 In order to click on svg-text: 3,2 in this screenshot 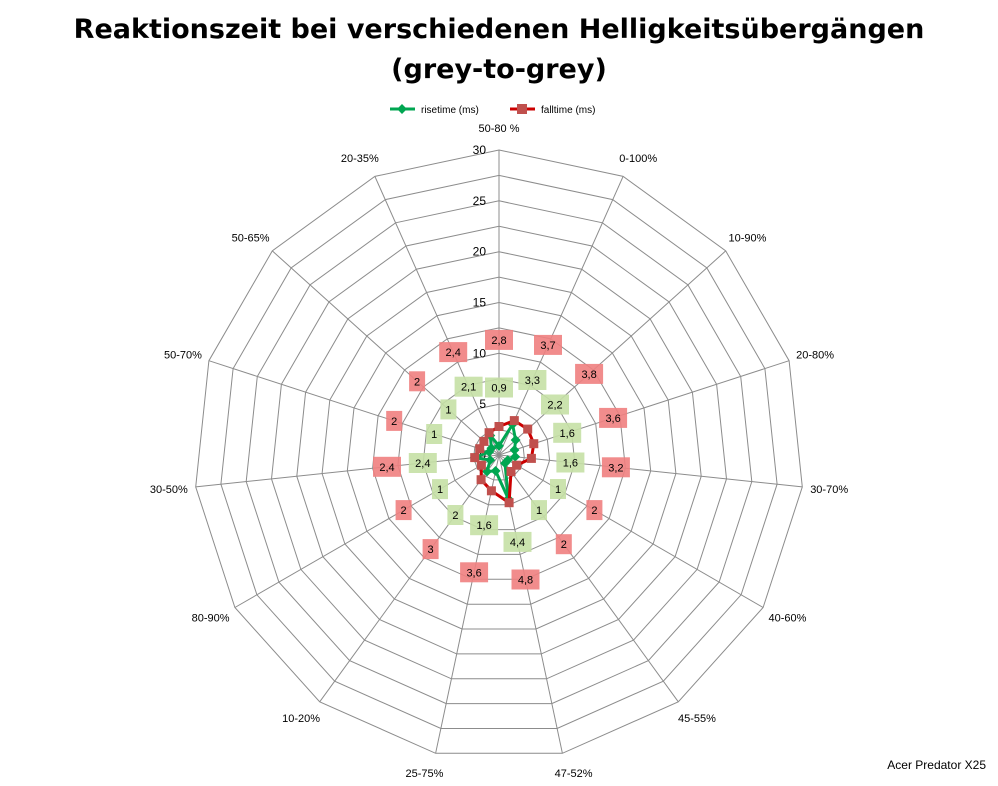, I will do `click(615, 468)`.